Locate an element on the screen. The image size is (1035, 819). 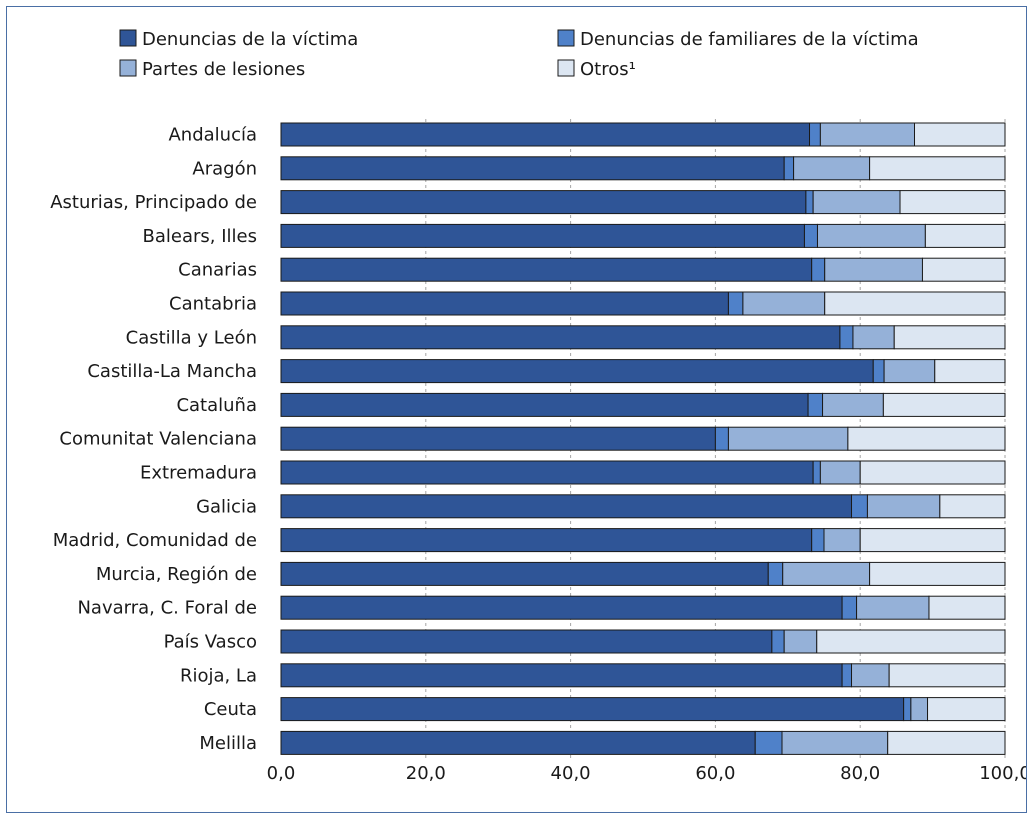
x-tick-label: 20,0 is located at coordinates (426, 773).